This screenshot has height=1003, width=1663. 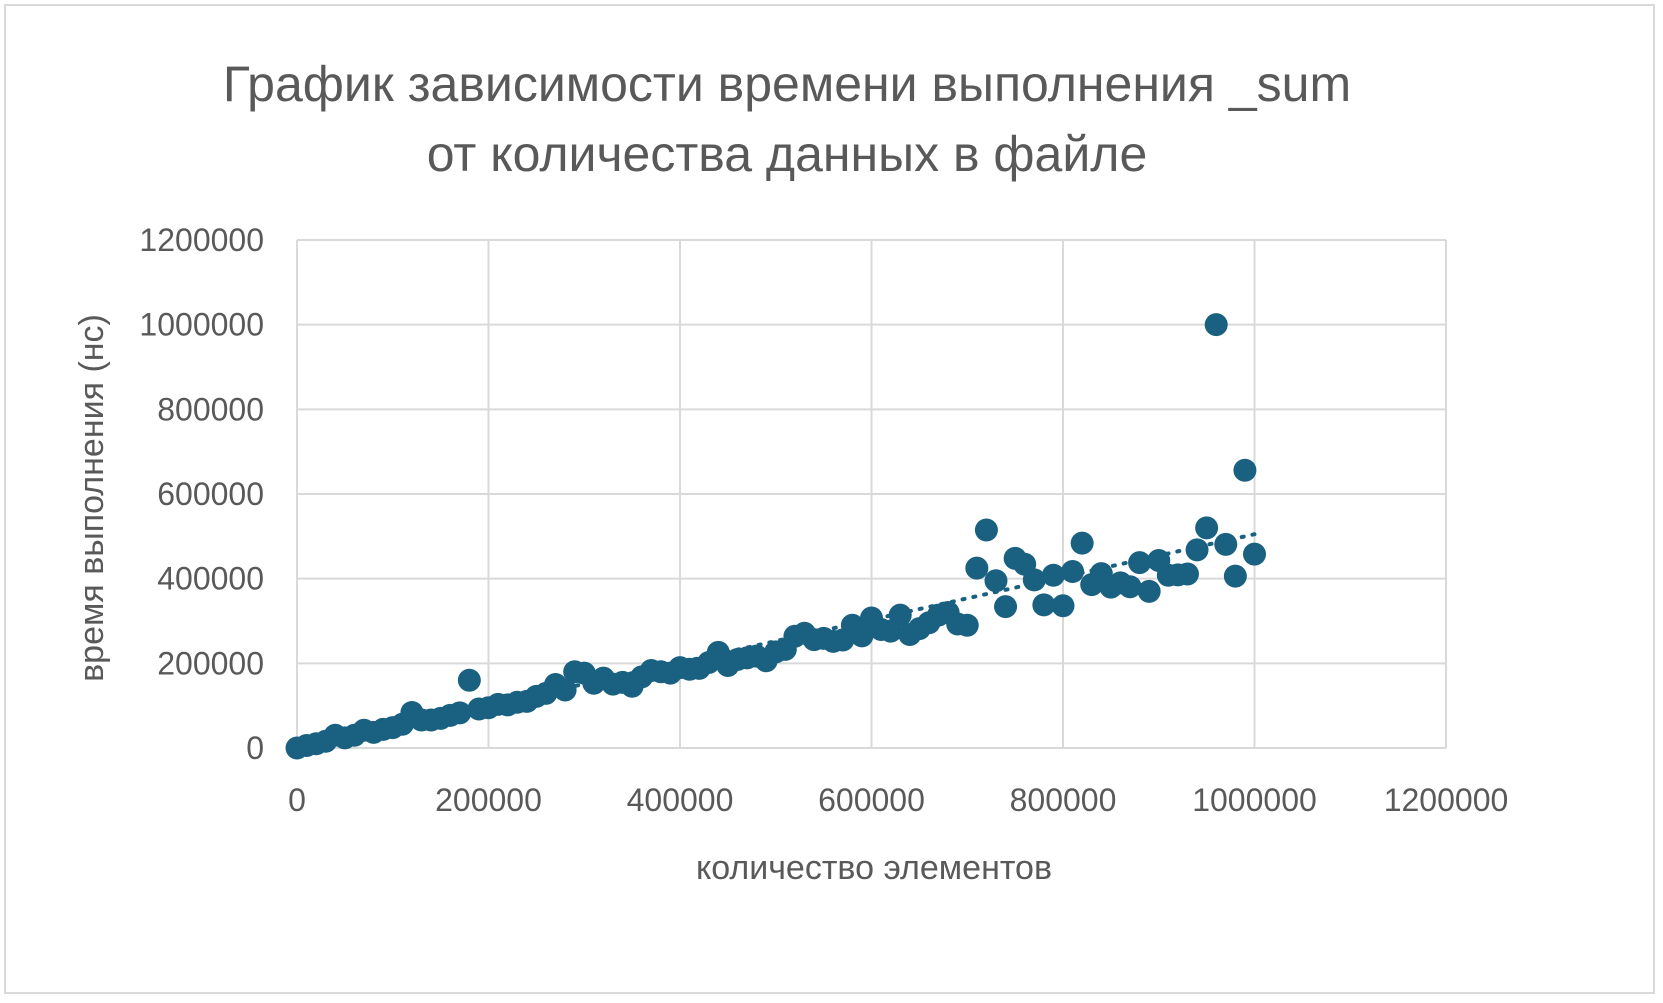 I want to click on x-tick-label: 800000, so click(x=1063, y=800).